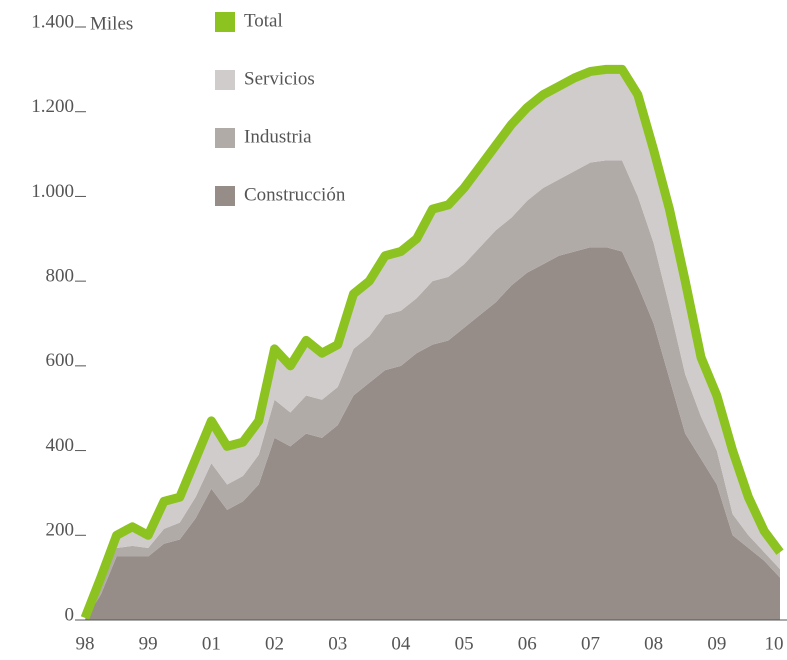 The image size is (787, 660). I want to click on legend-label: Servicios, so click(279, 78).